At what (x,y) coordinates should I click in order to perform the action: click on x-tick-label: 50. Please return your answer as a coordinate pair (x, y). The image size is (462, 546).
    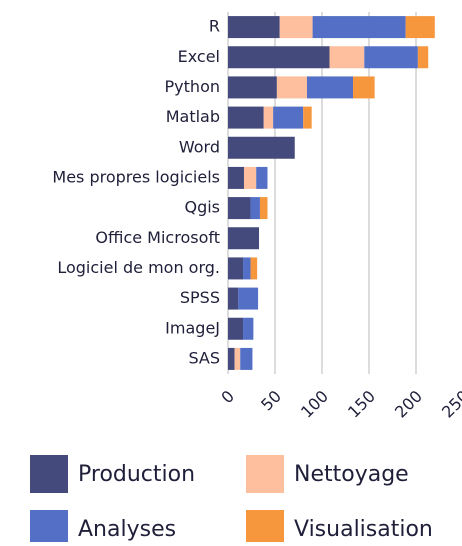
    Looking at the image, I should click on (271, 401).